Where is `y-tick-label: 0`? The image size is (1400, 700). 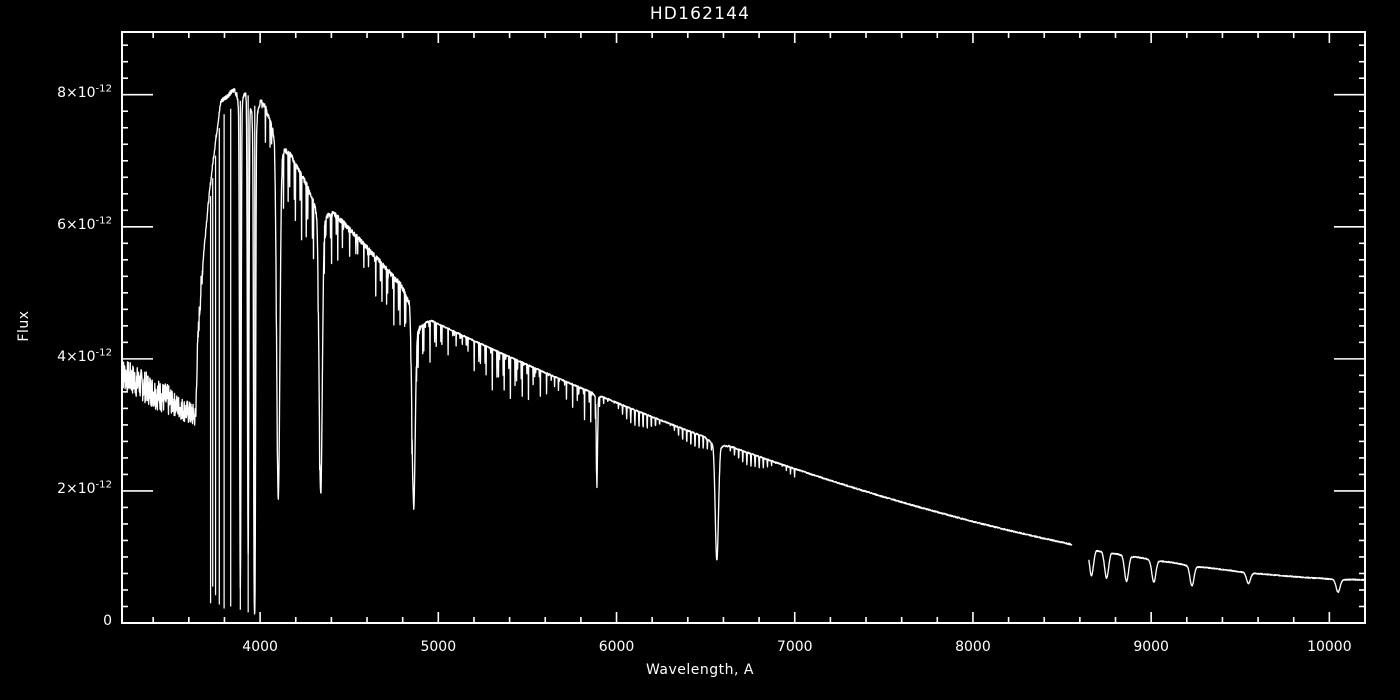 y-tick-label: 0 is located at coordinates (107, 621).